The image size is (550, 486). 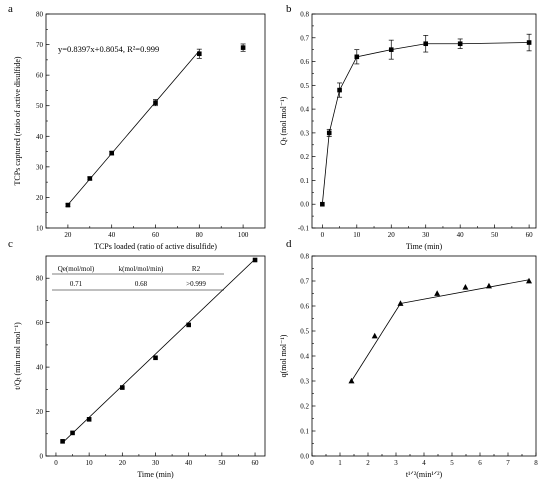 I want to click on panel-letter: b, so click(x=289, y=9).